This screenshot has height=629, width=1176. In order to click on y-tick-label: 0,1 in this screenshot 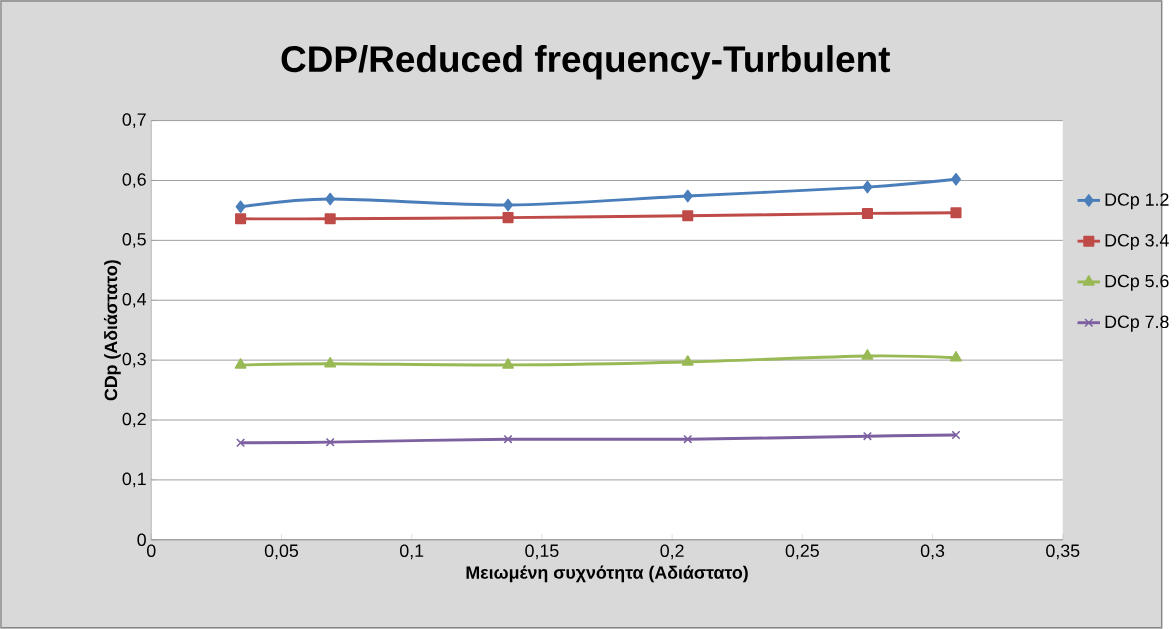, I will do `click(134, 480)`.